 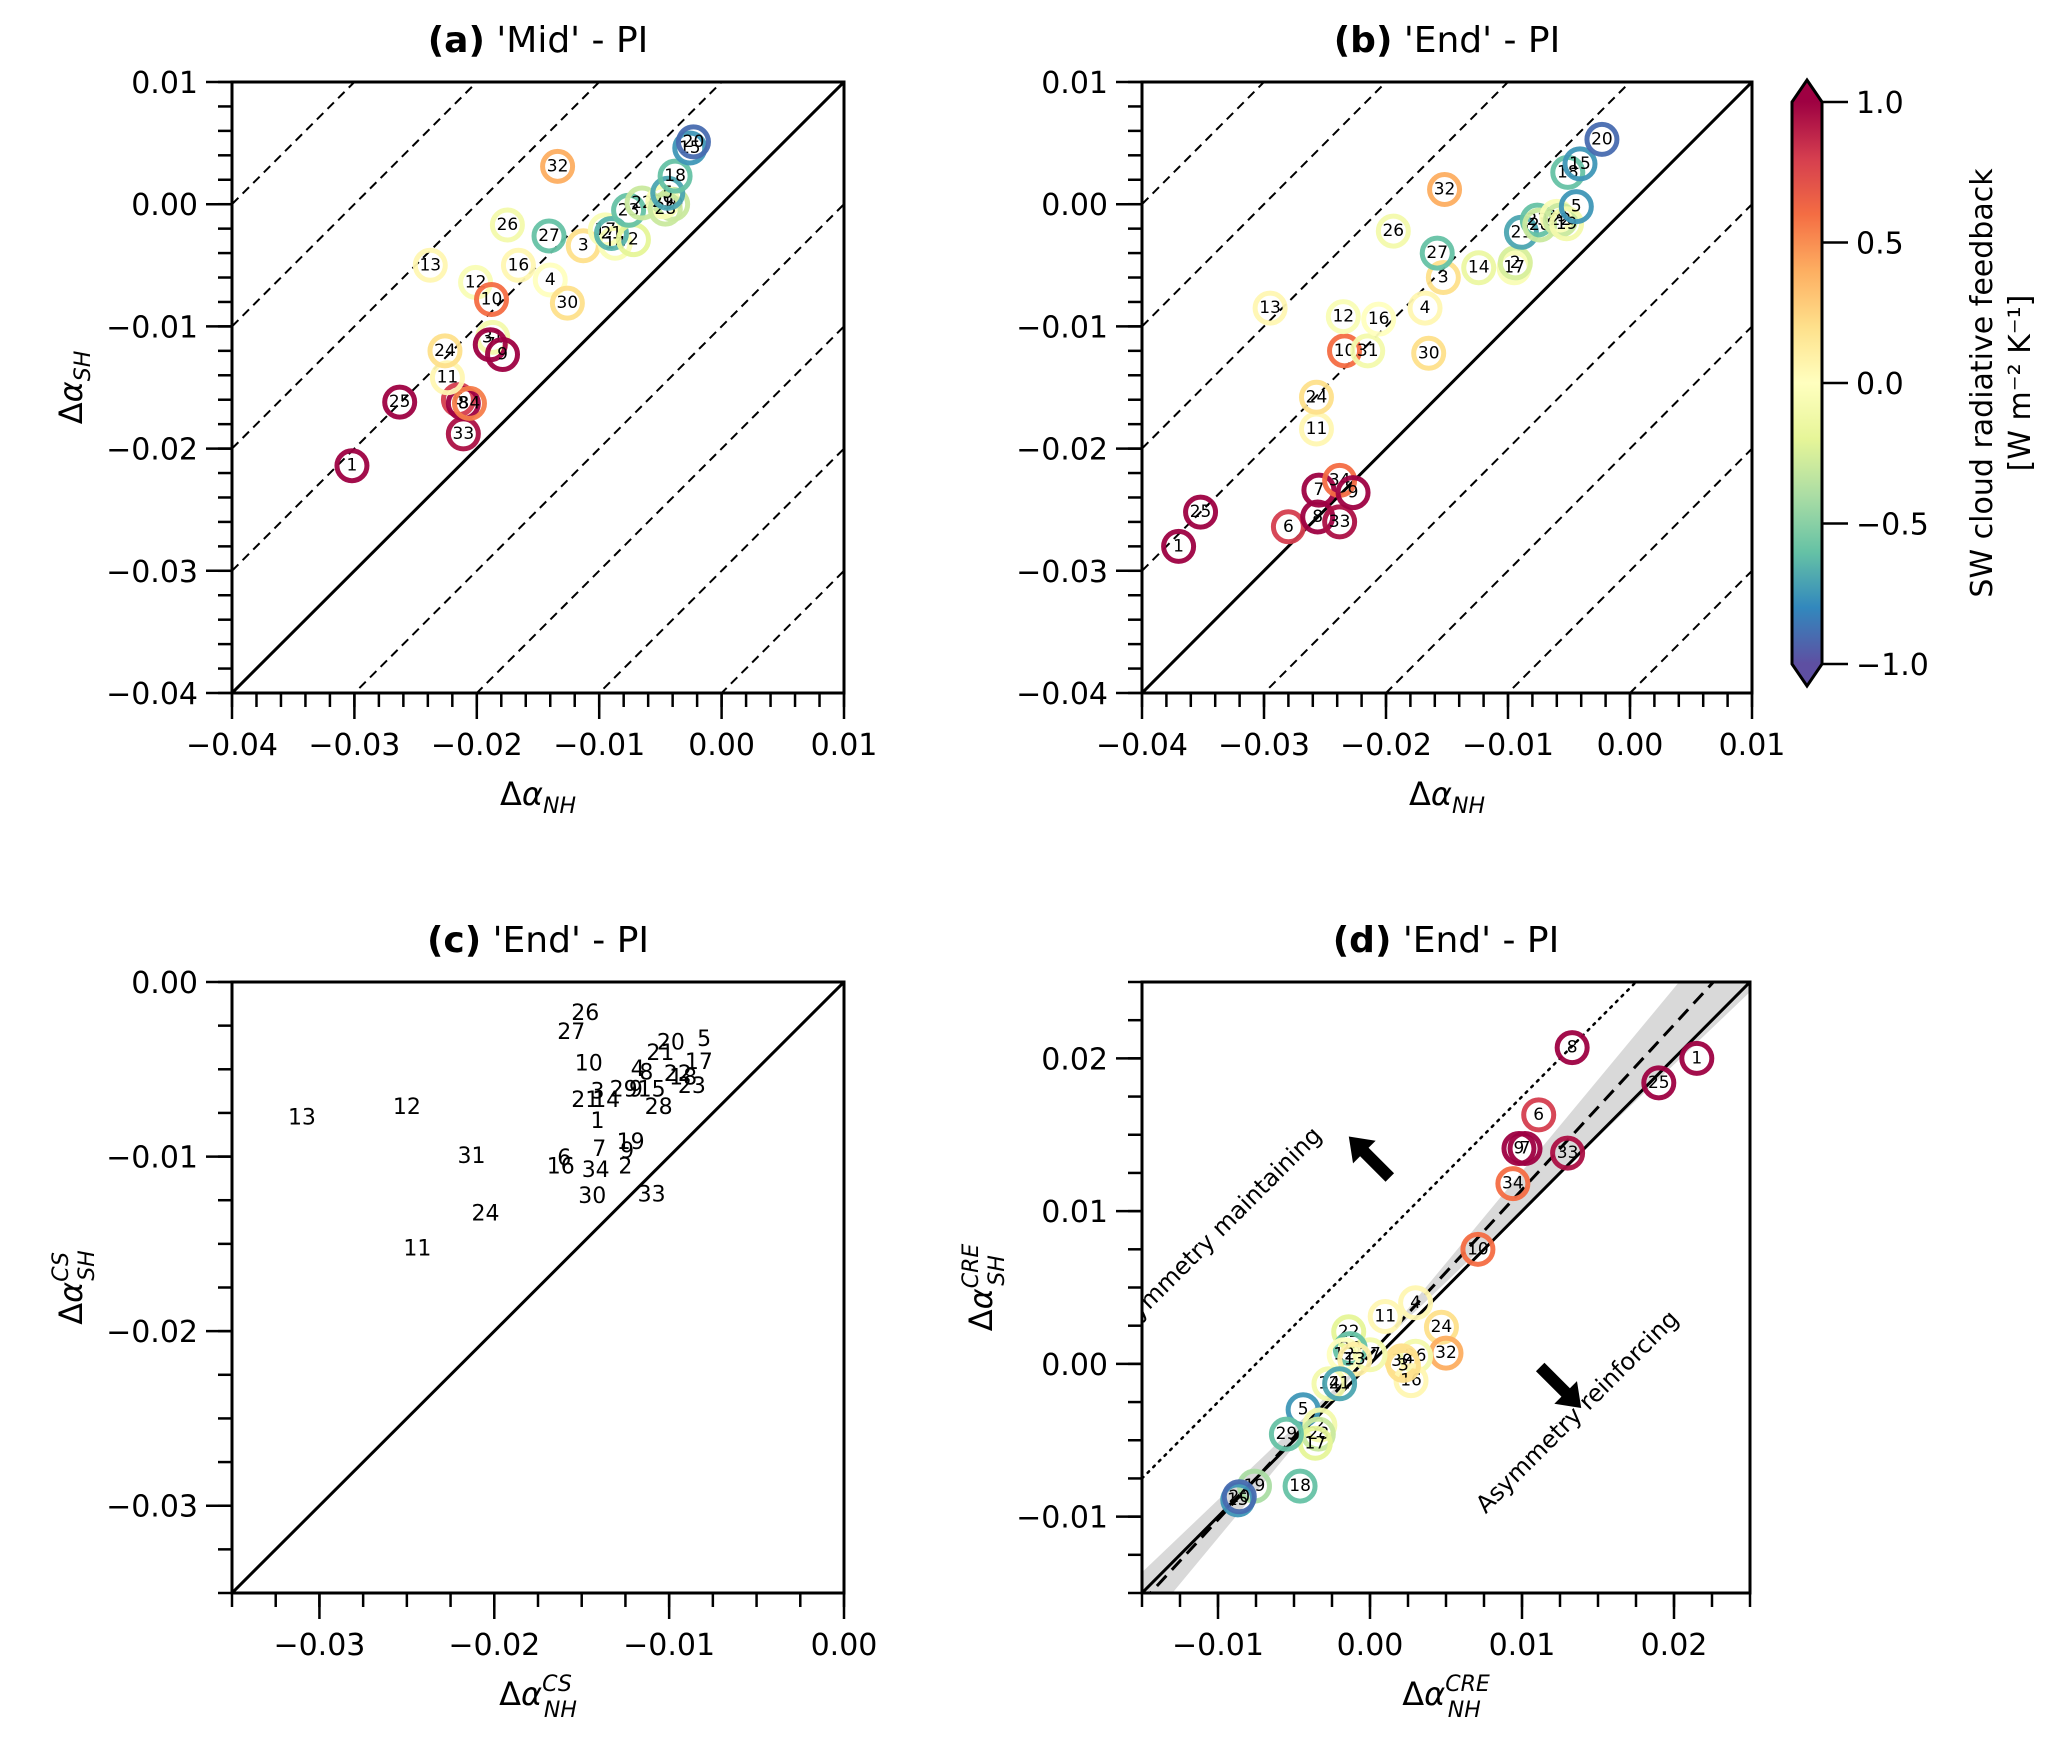 I want to click on colorbar-extend-top, so click(x=1807, y=91).